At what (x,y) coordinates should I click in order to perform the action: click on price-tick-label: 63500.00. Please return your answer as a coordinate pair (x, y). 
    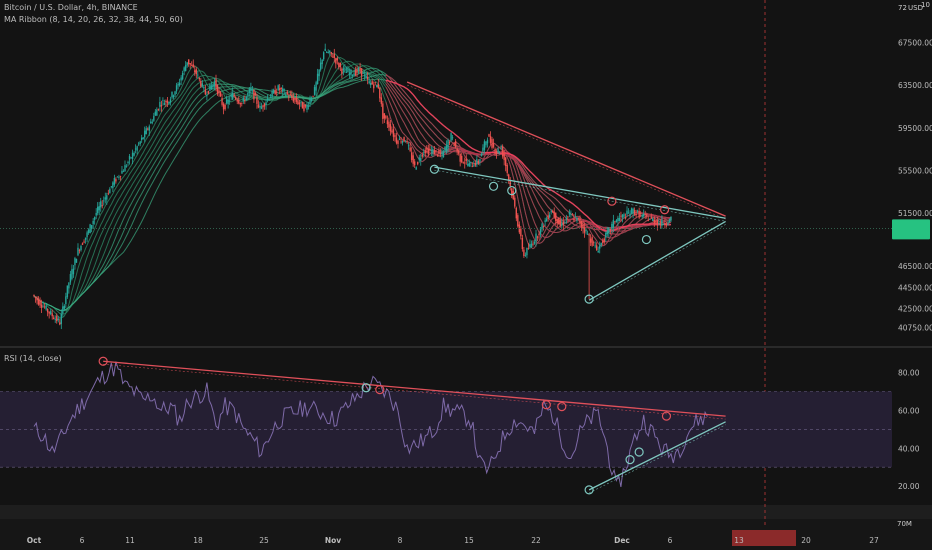
    Looking at the image, I should click on (915, 85).